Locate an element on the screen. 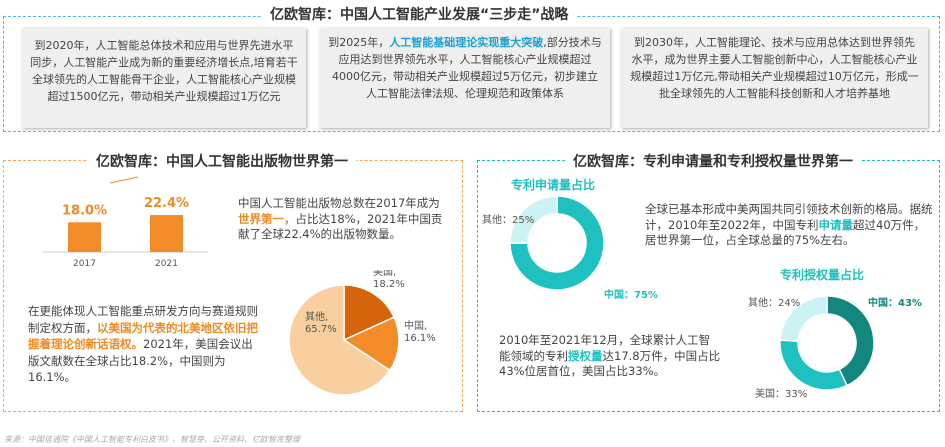 The image size is (945, 447). donut1-title: 专利申请量占比 is located at coordinates (553, 185).